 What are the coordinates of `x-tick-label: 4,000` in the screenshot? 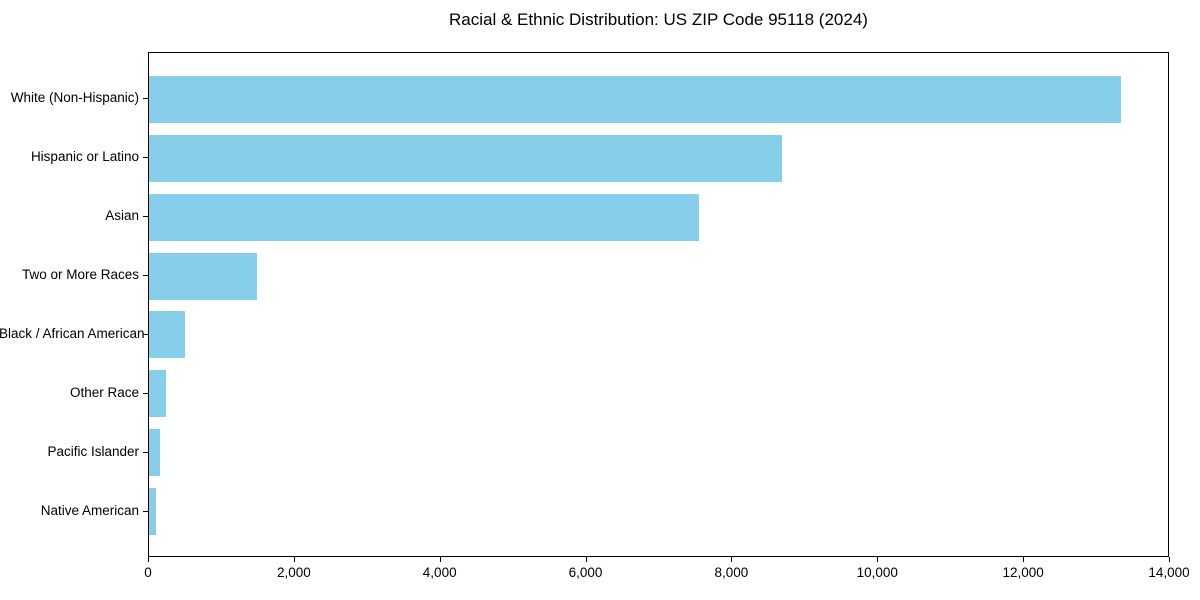 It's located at (439, 572).